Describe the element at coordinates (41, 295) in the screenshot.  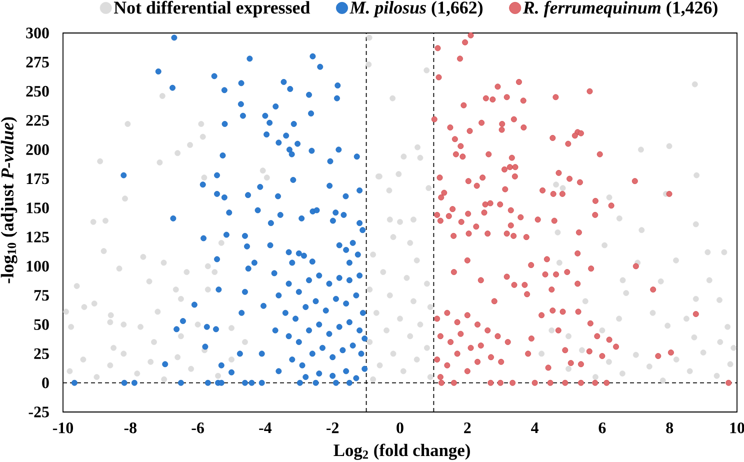
I see `y-tick-label: 75` at that location.